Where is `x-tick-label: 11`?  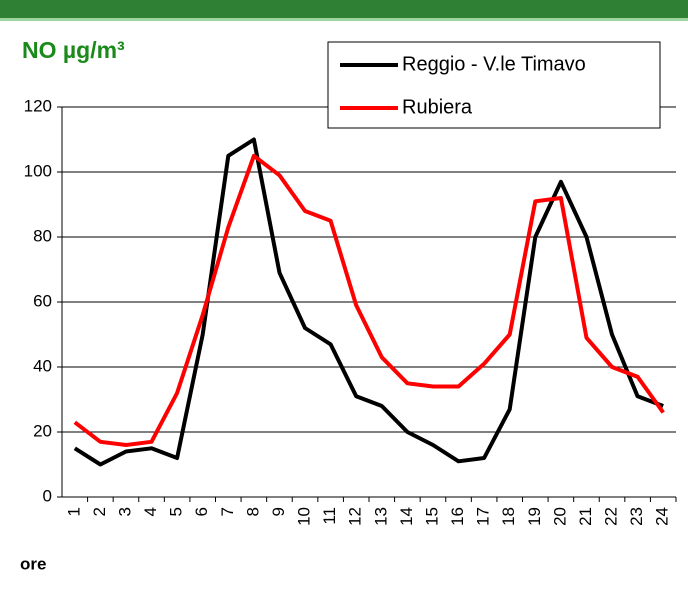
x-tick-label: 11 is located at coordinates (329, 516).